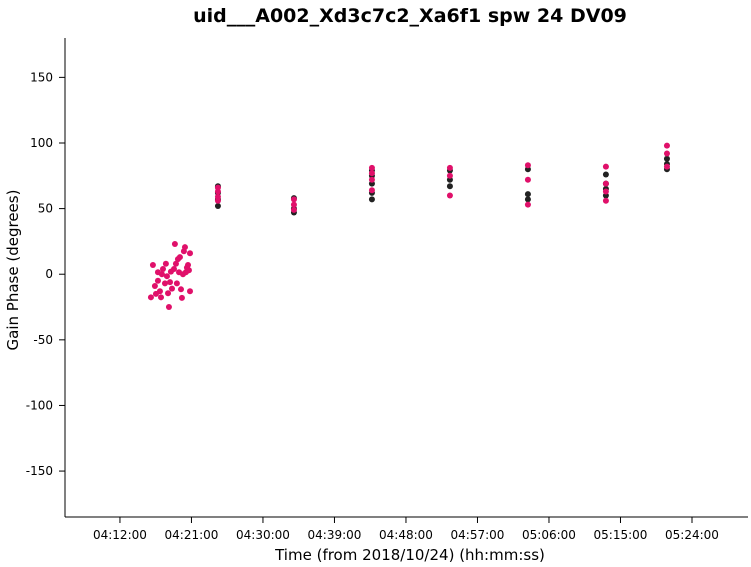 The height and width of the screenshot is (567, 751). Describe the element at coordinates (478, 535) in the screenshot. I see `x-tick-label: 04:57:00` at that location.